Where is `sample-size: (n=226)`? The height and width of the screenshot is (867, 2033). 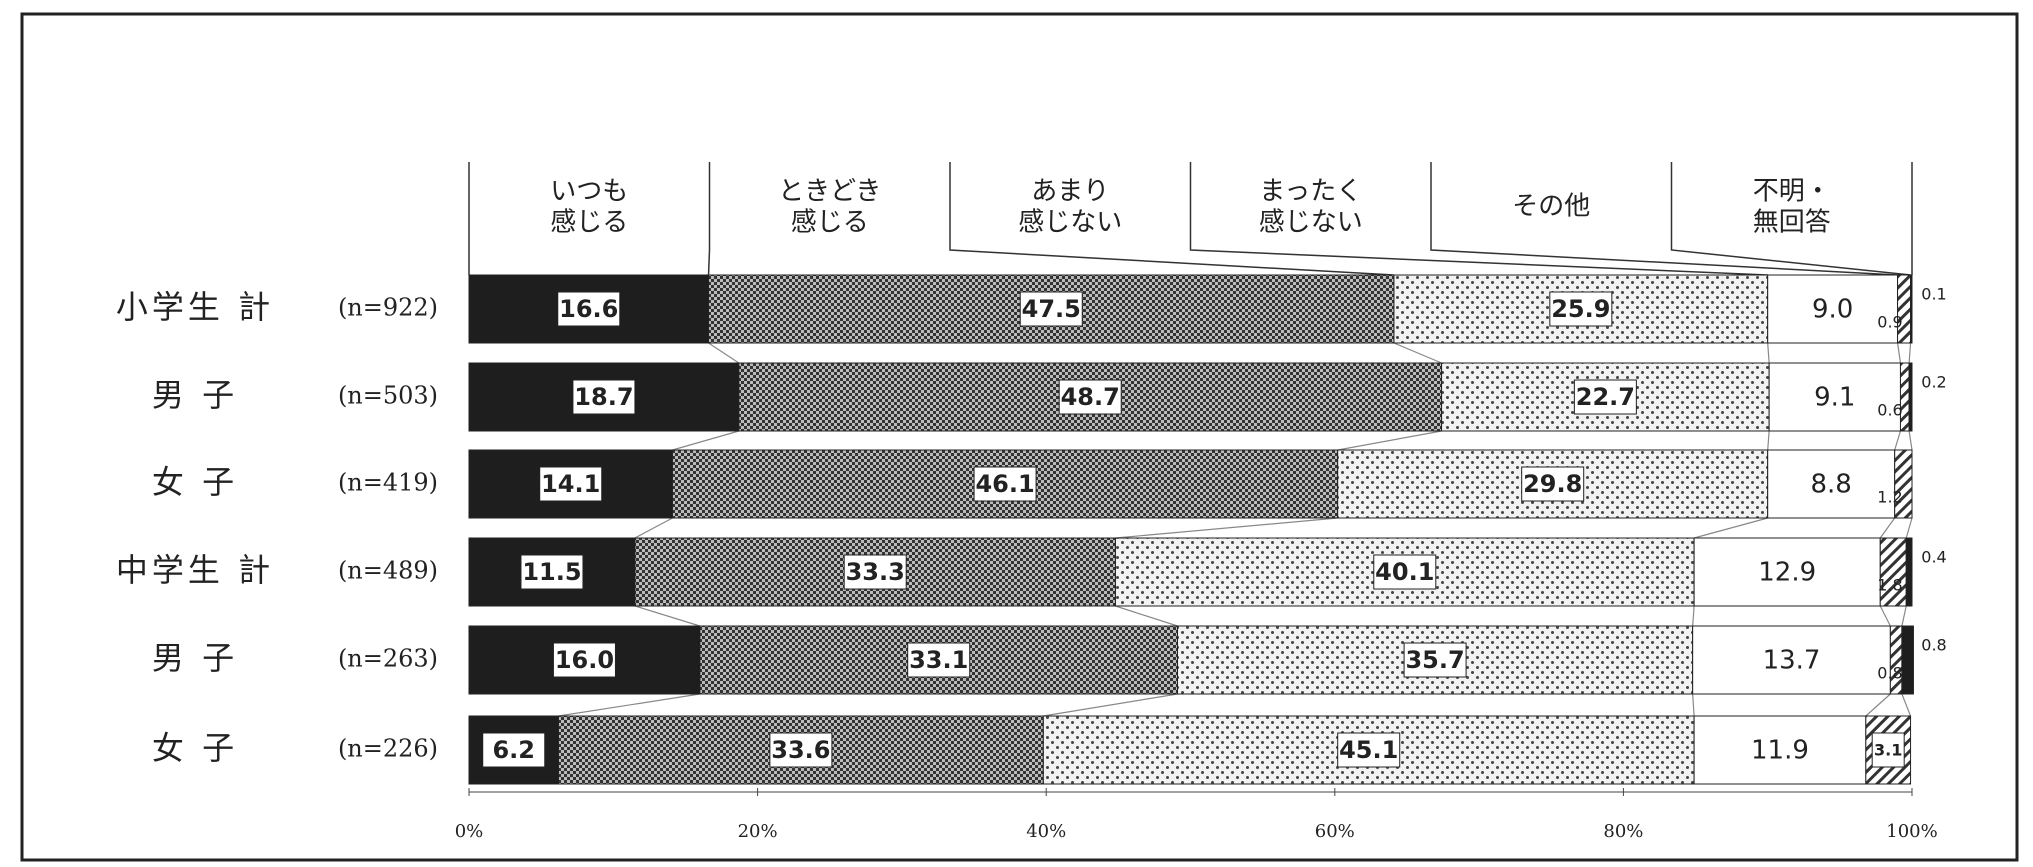
sample-size: (n=226) is located at coordinates (388, 749).